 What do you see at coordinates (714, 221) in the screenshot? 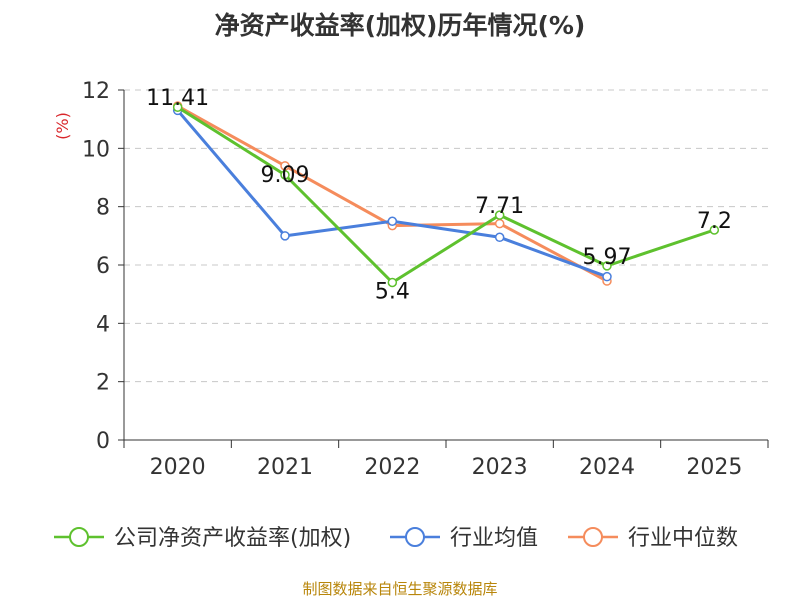
I see `data-label-2025: 7.2` at bounding box center [714, 221].